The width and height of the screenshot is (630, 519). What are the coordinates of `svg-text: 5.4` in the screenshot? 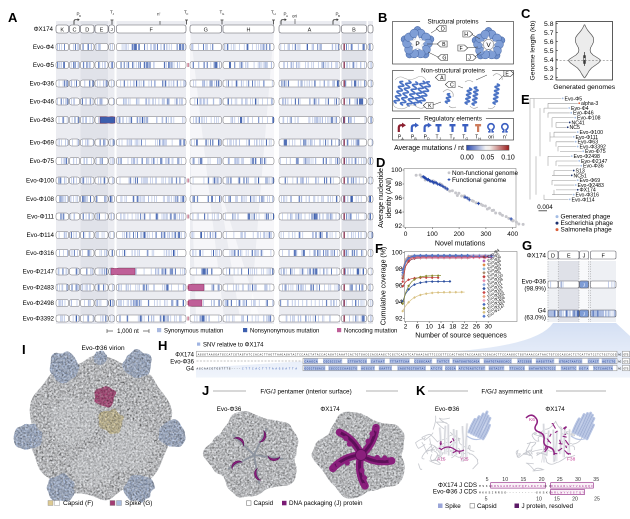 It's located at (549, 60).